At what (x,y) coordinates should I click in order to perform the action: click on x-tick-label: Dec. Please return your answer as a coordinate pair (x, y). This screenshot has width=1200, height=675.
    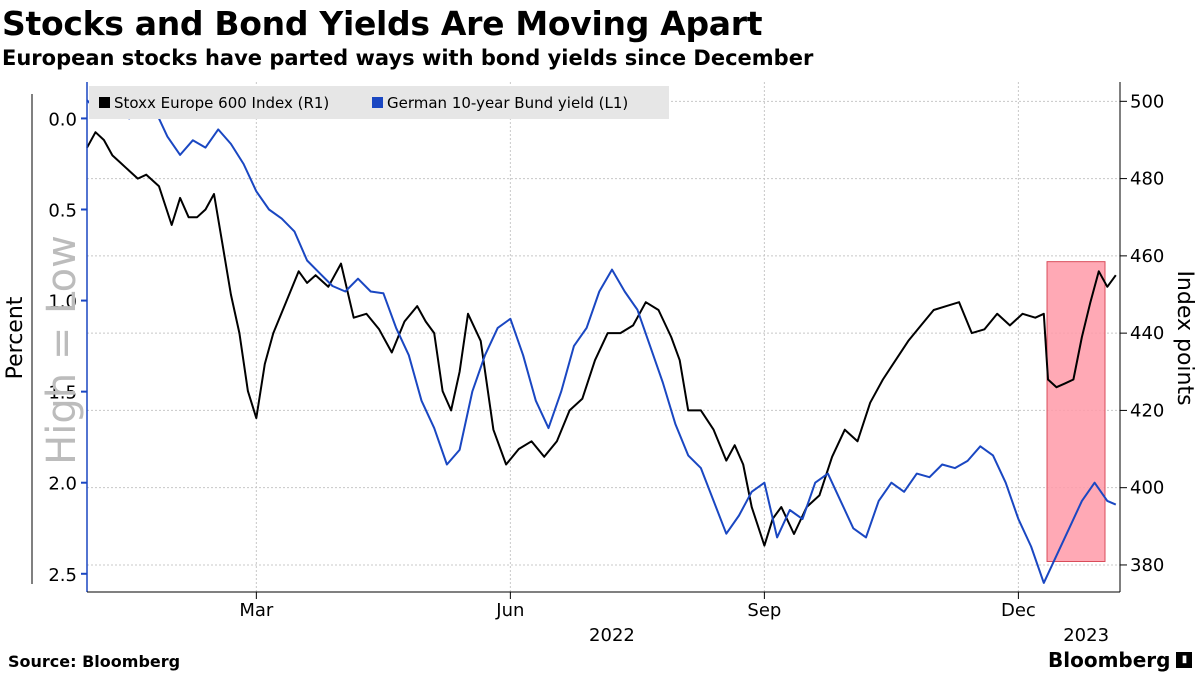
    Looking at the image, I should click on (1018, 610).